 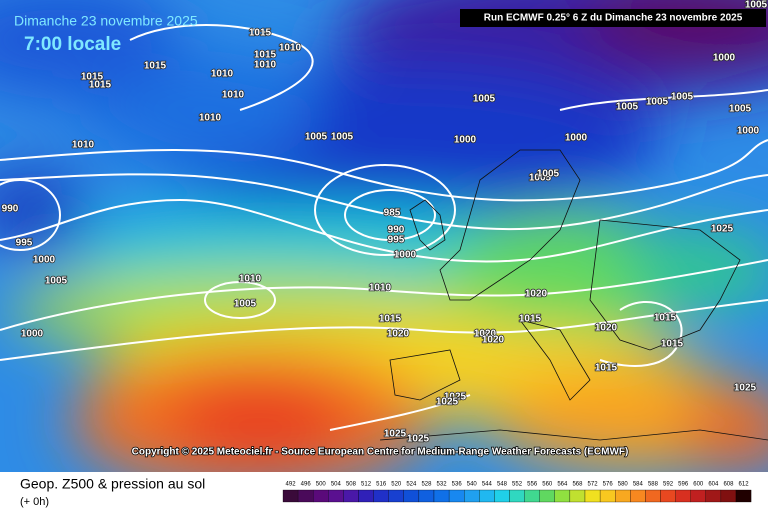 What do you see at coordinates (547, 485) in the screenshot?
I see `colorbar-label: 560` at bounding box center [547, 485].